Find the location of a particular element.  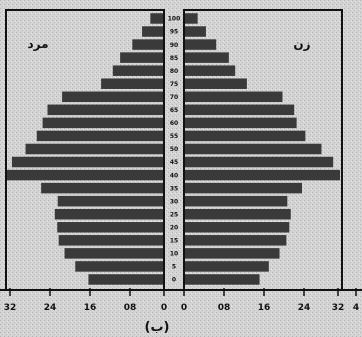

male-x-tick-label: 24 is located at coordinates (50, 308).